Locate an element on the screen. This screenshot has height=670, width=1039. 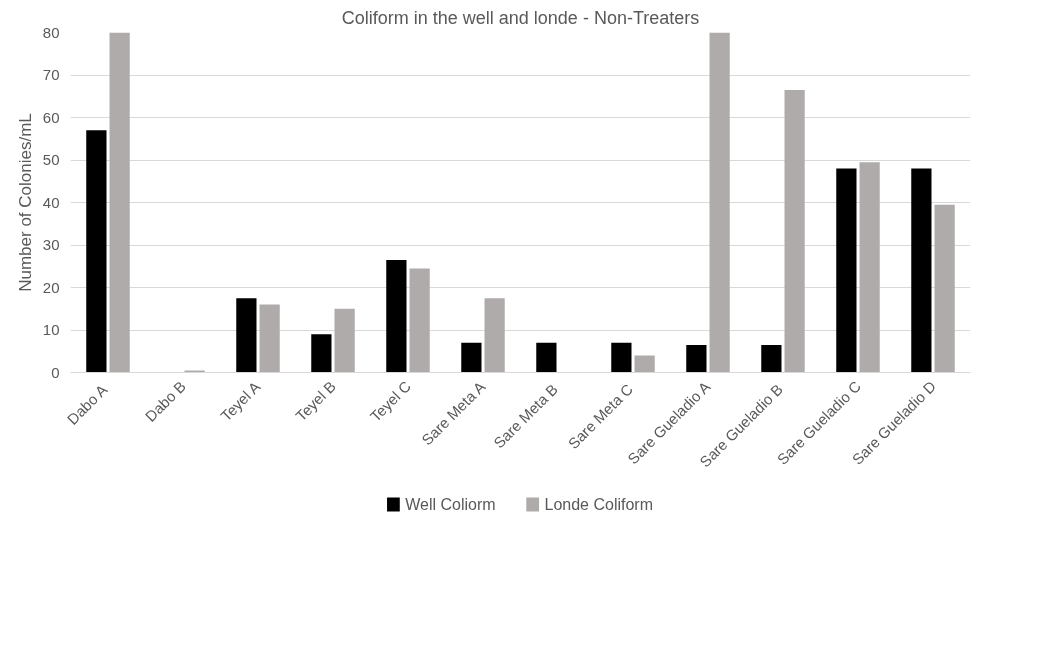
y-tick-label: 20 is located at coordinates (51, 287).